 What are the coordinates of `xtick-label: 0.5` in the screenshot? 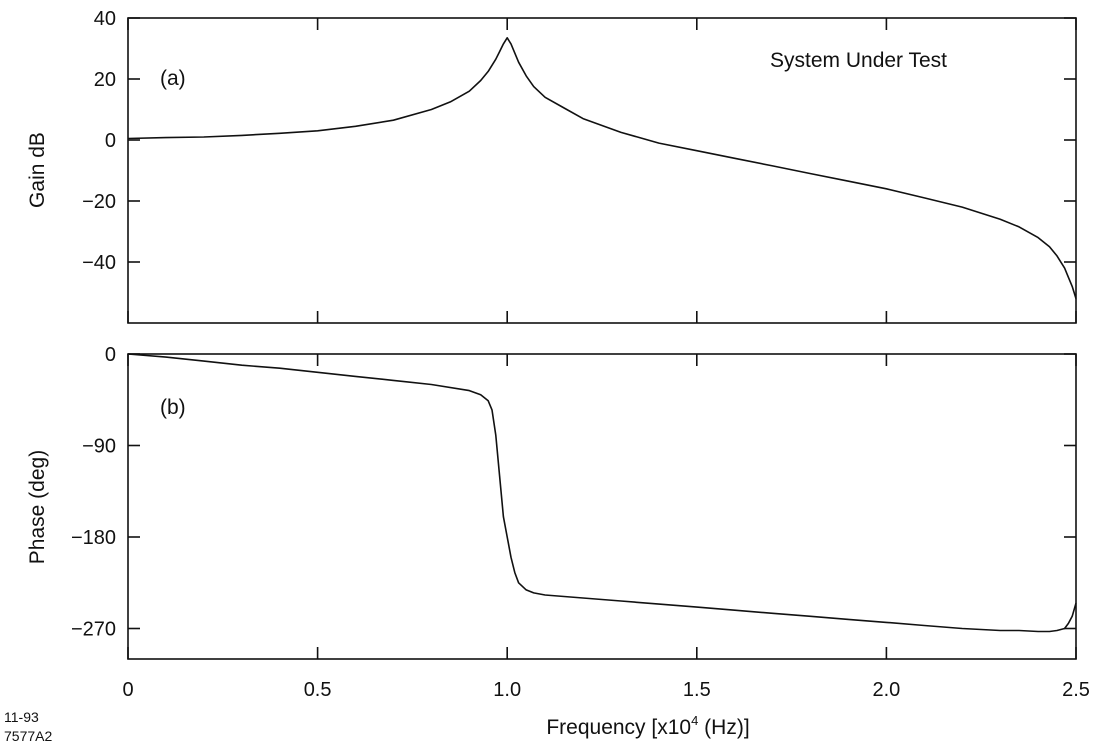 It's located at (318, 690).